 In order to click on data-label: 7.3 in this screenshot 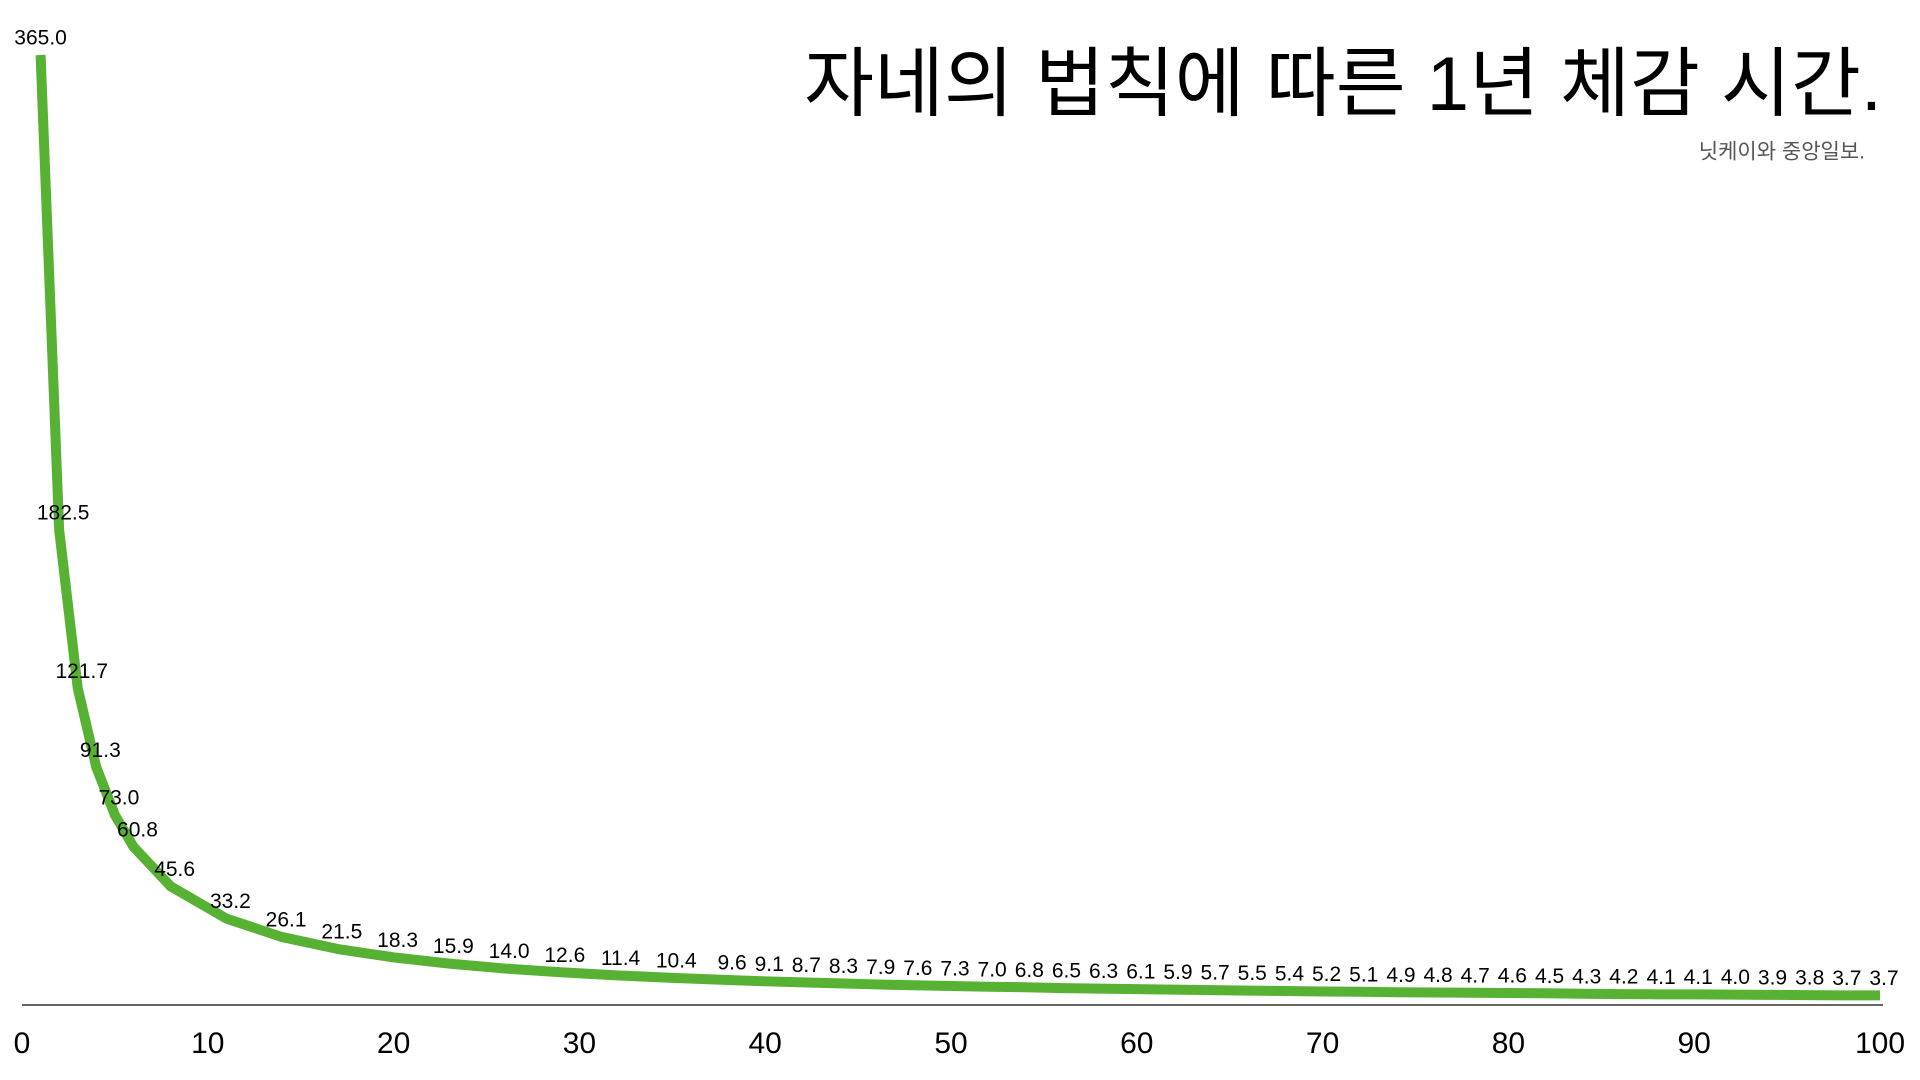, I will do `click(954, 969)`.